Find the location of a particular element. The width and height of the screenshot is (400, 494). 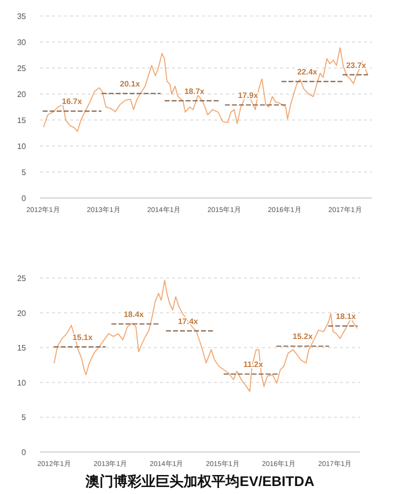

annotation: 18.1x is located at coordinates (346, 317).